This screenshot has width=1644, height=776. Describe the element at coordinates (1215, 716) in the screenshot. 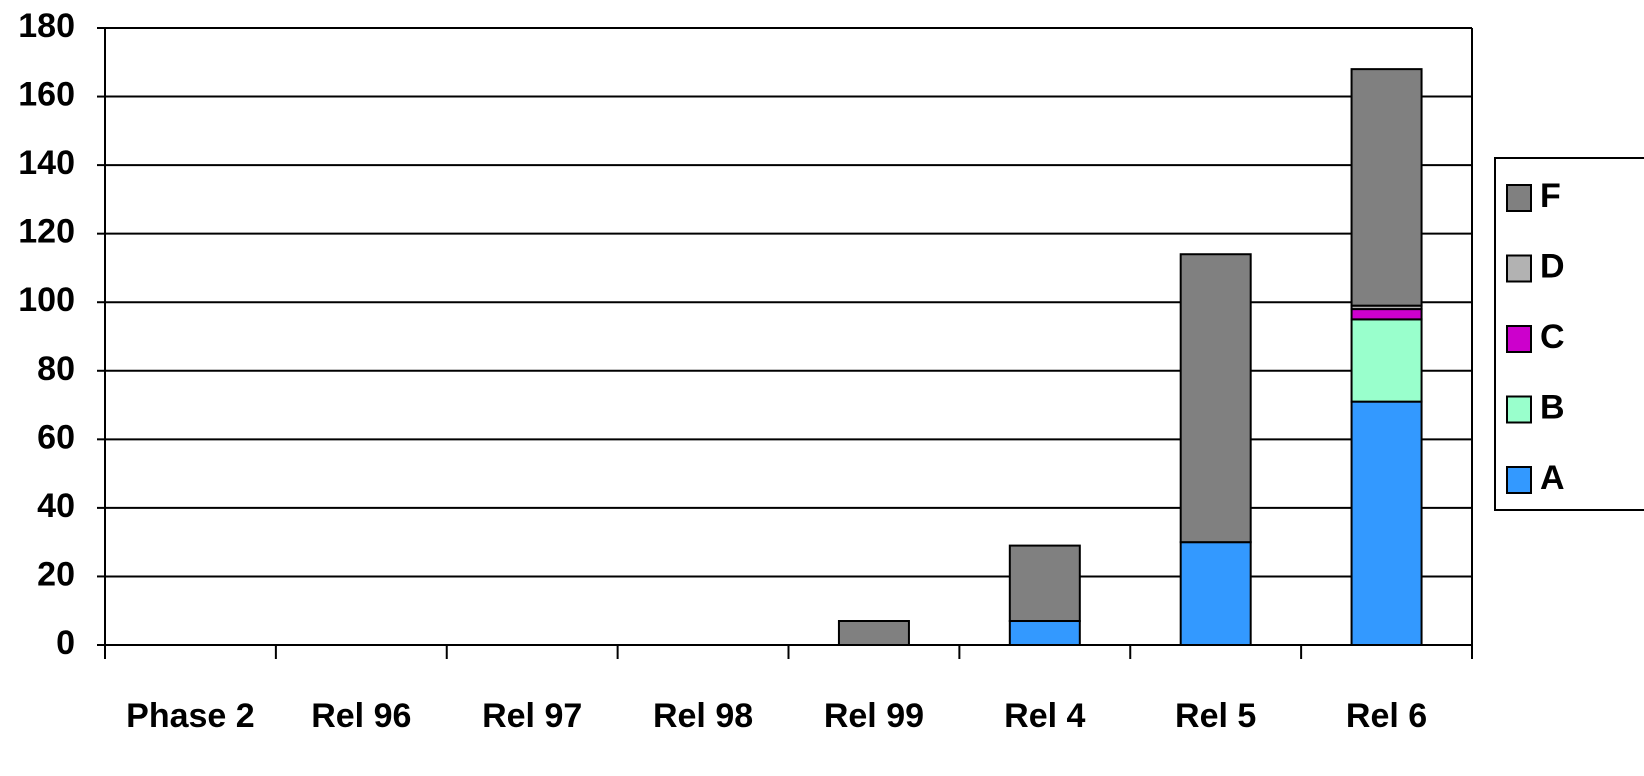

I see `x-tick-label: Rel 5` at that location.